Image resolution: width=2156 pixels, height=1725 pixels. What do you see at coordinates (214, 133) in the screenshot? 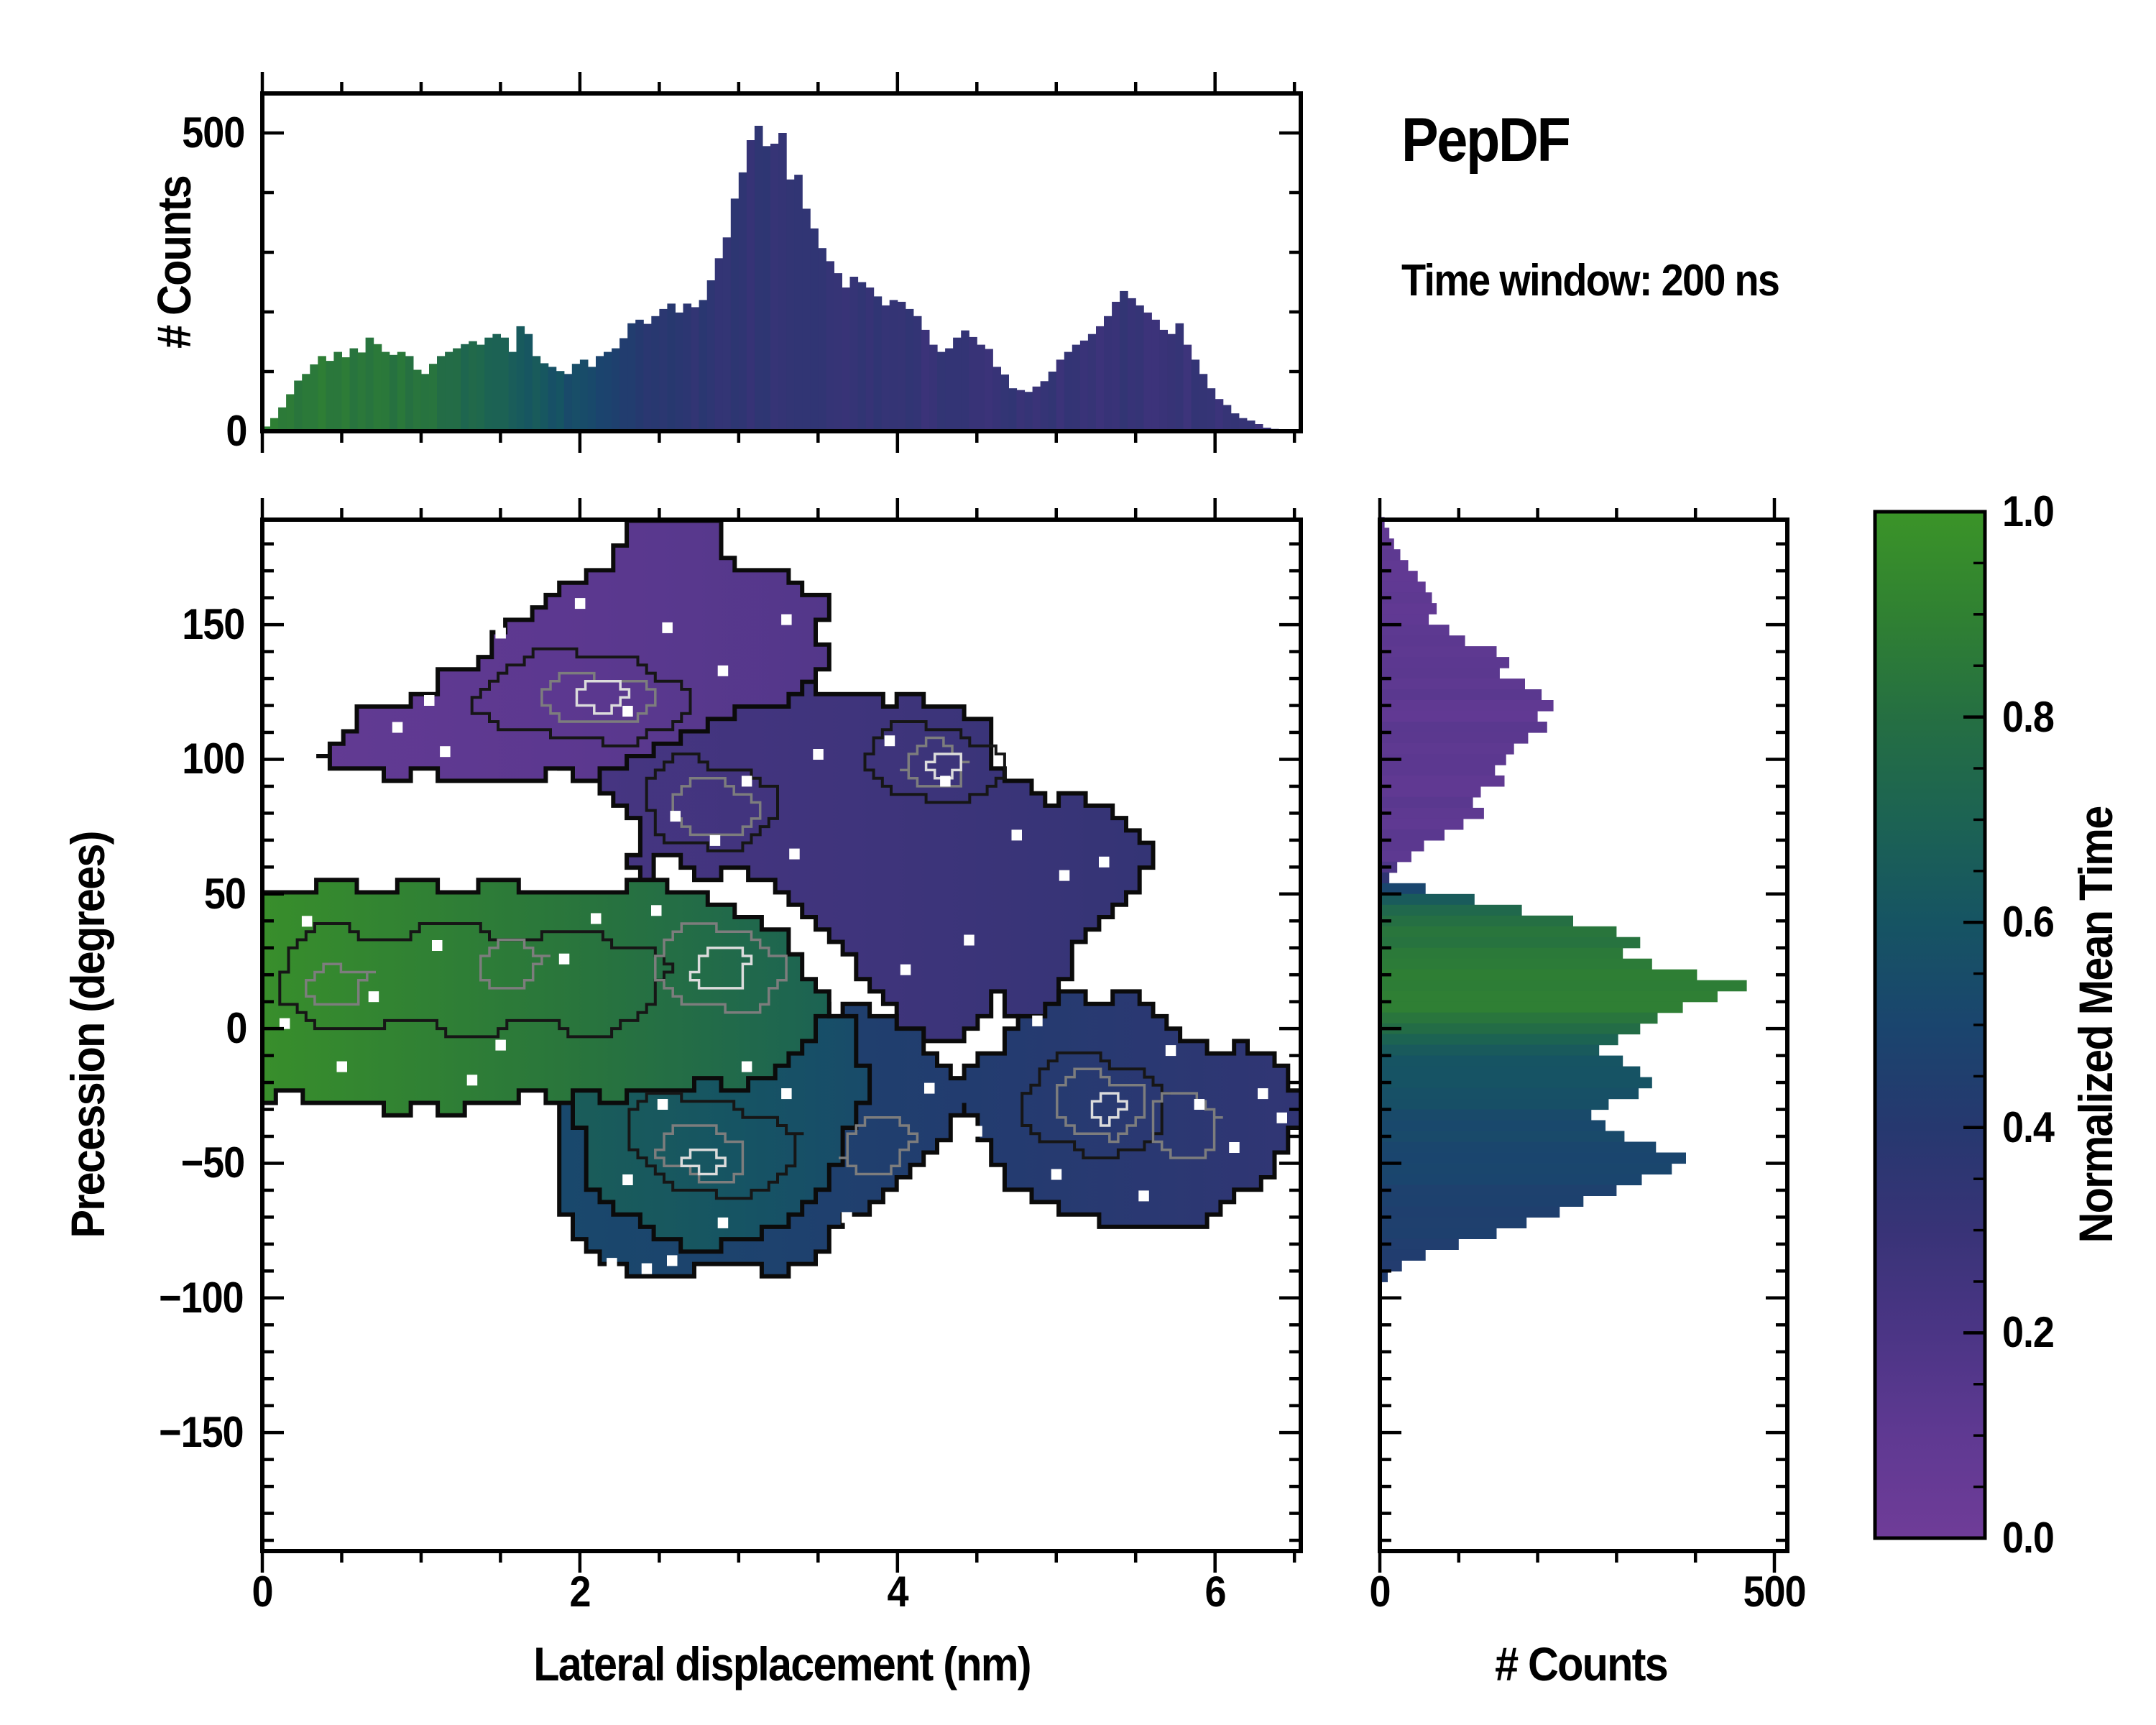
I see `top-hist-y-tick-label: 500` at bounding box center [214, 133].